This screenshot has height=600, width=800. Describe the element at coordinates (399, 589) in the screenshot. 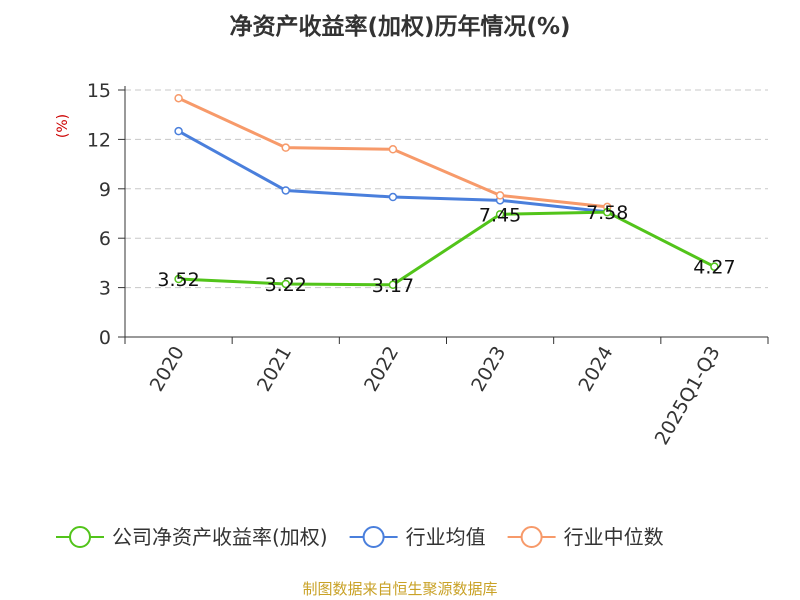

I see `source-note: 制图数据来自恒生聚源数据库` at that location.